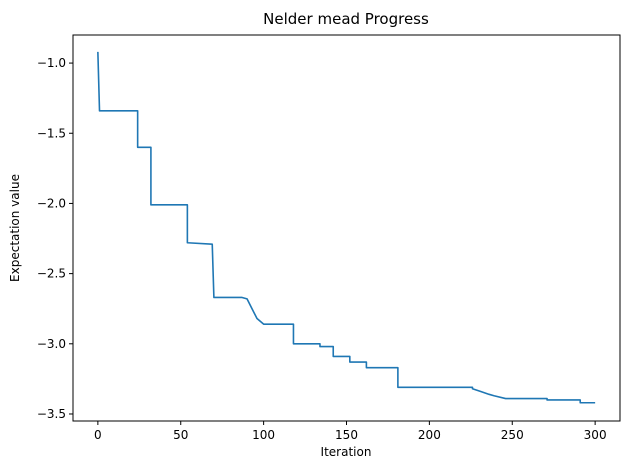 This screenshot has width=630, height=470. Describe the element at coordinates (51, 63) in the screenshot. I see `y-tick-label: −1.0` at that location.